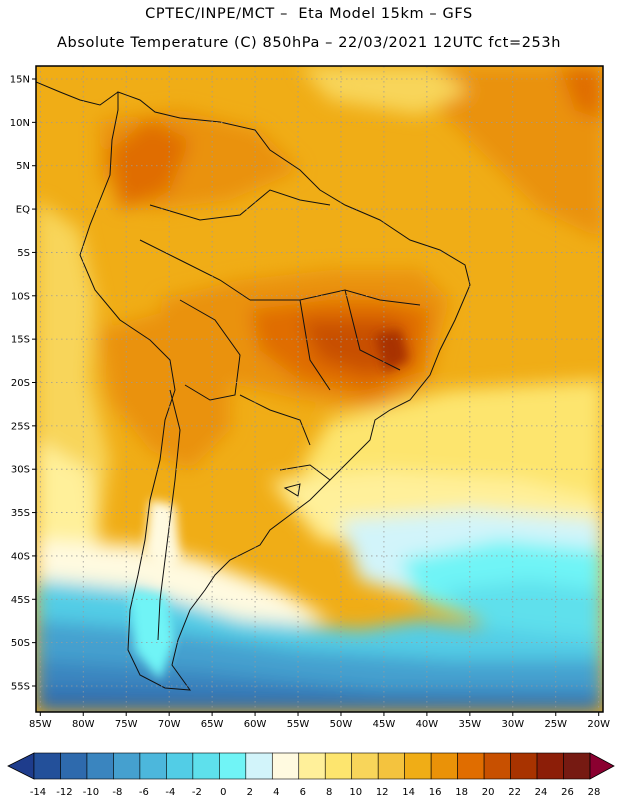  What do you see at coordinates (169, 724) in the screenshot?
I see `lon-tick-label: 70W` at bounding box center [169, 724].